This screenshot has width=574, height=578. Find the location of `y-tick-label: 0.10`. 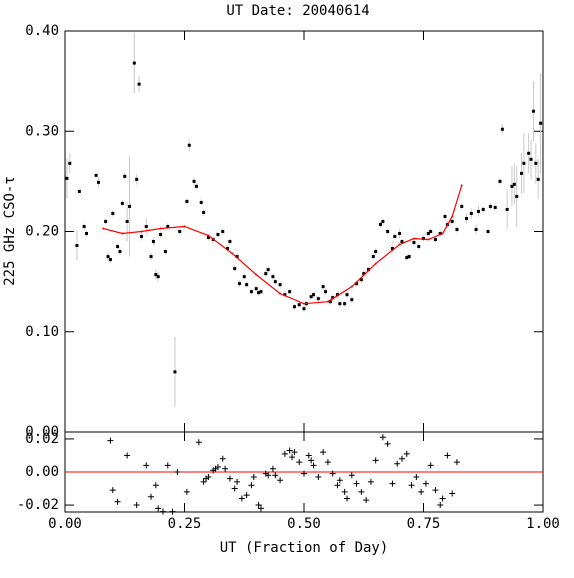

y-tick-label: 0.10 is located at coordinates (42, 332).